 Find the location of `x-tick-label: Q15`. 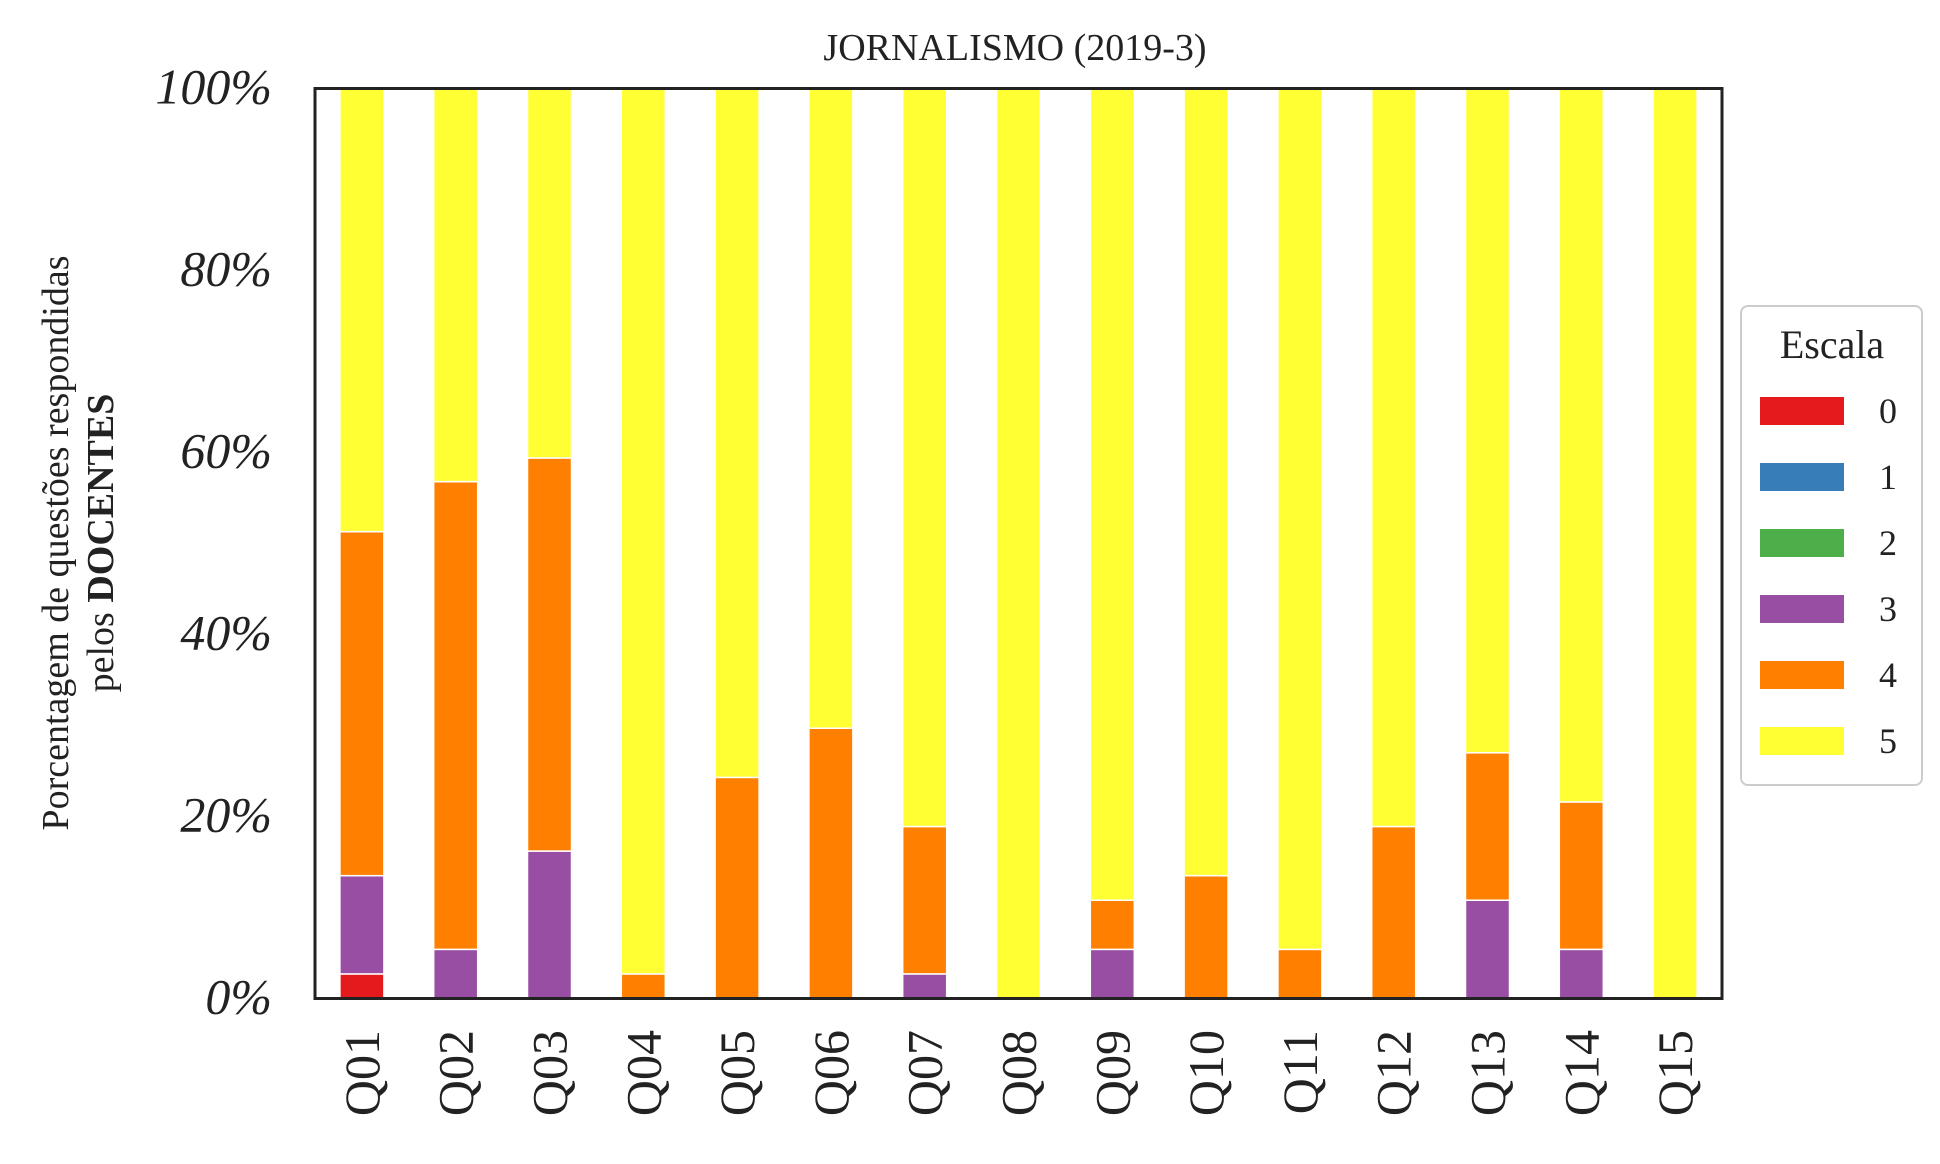

x-tick-label: Q15 is located at coordinates (1675, 1073).